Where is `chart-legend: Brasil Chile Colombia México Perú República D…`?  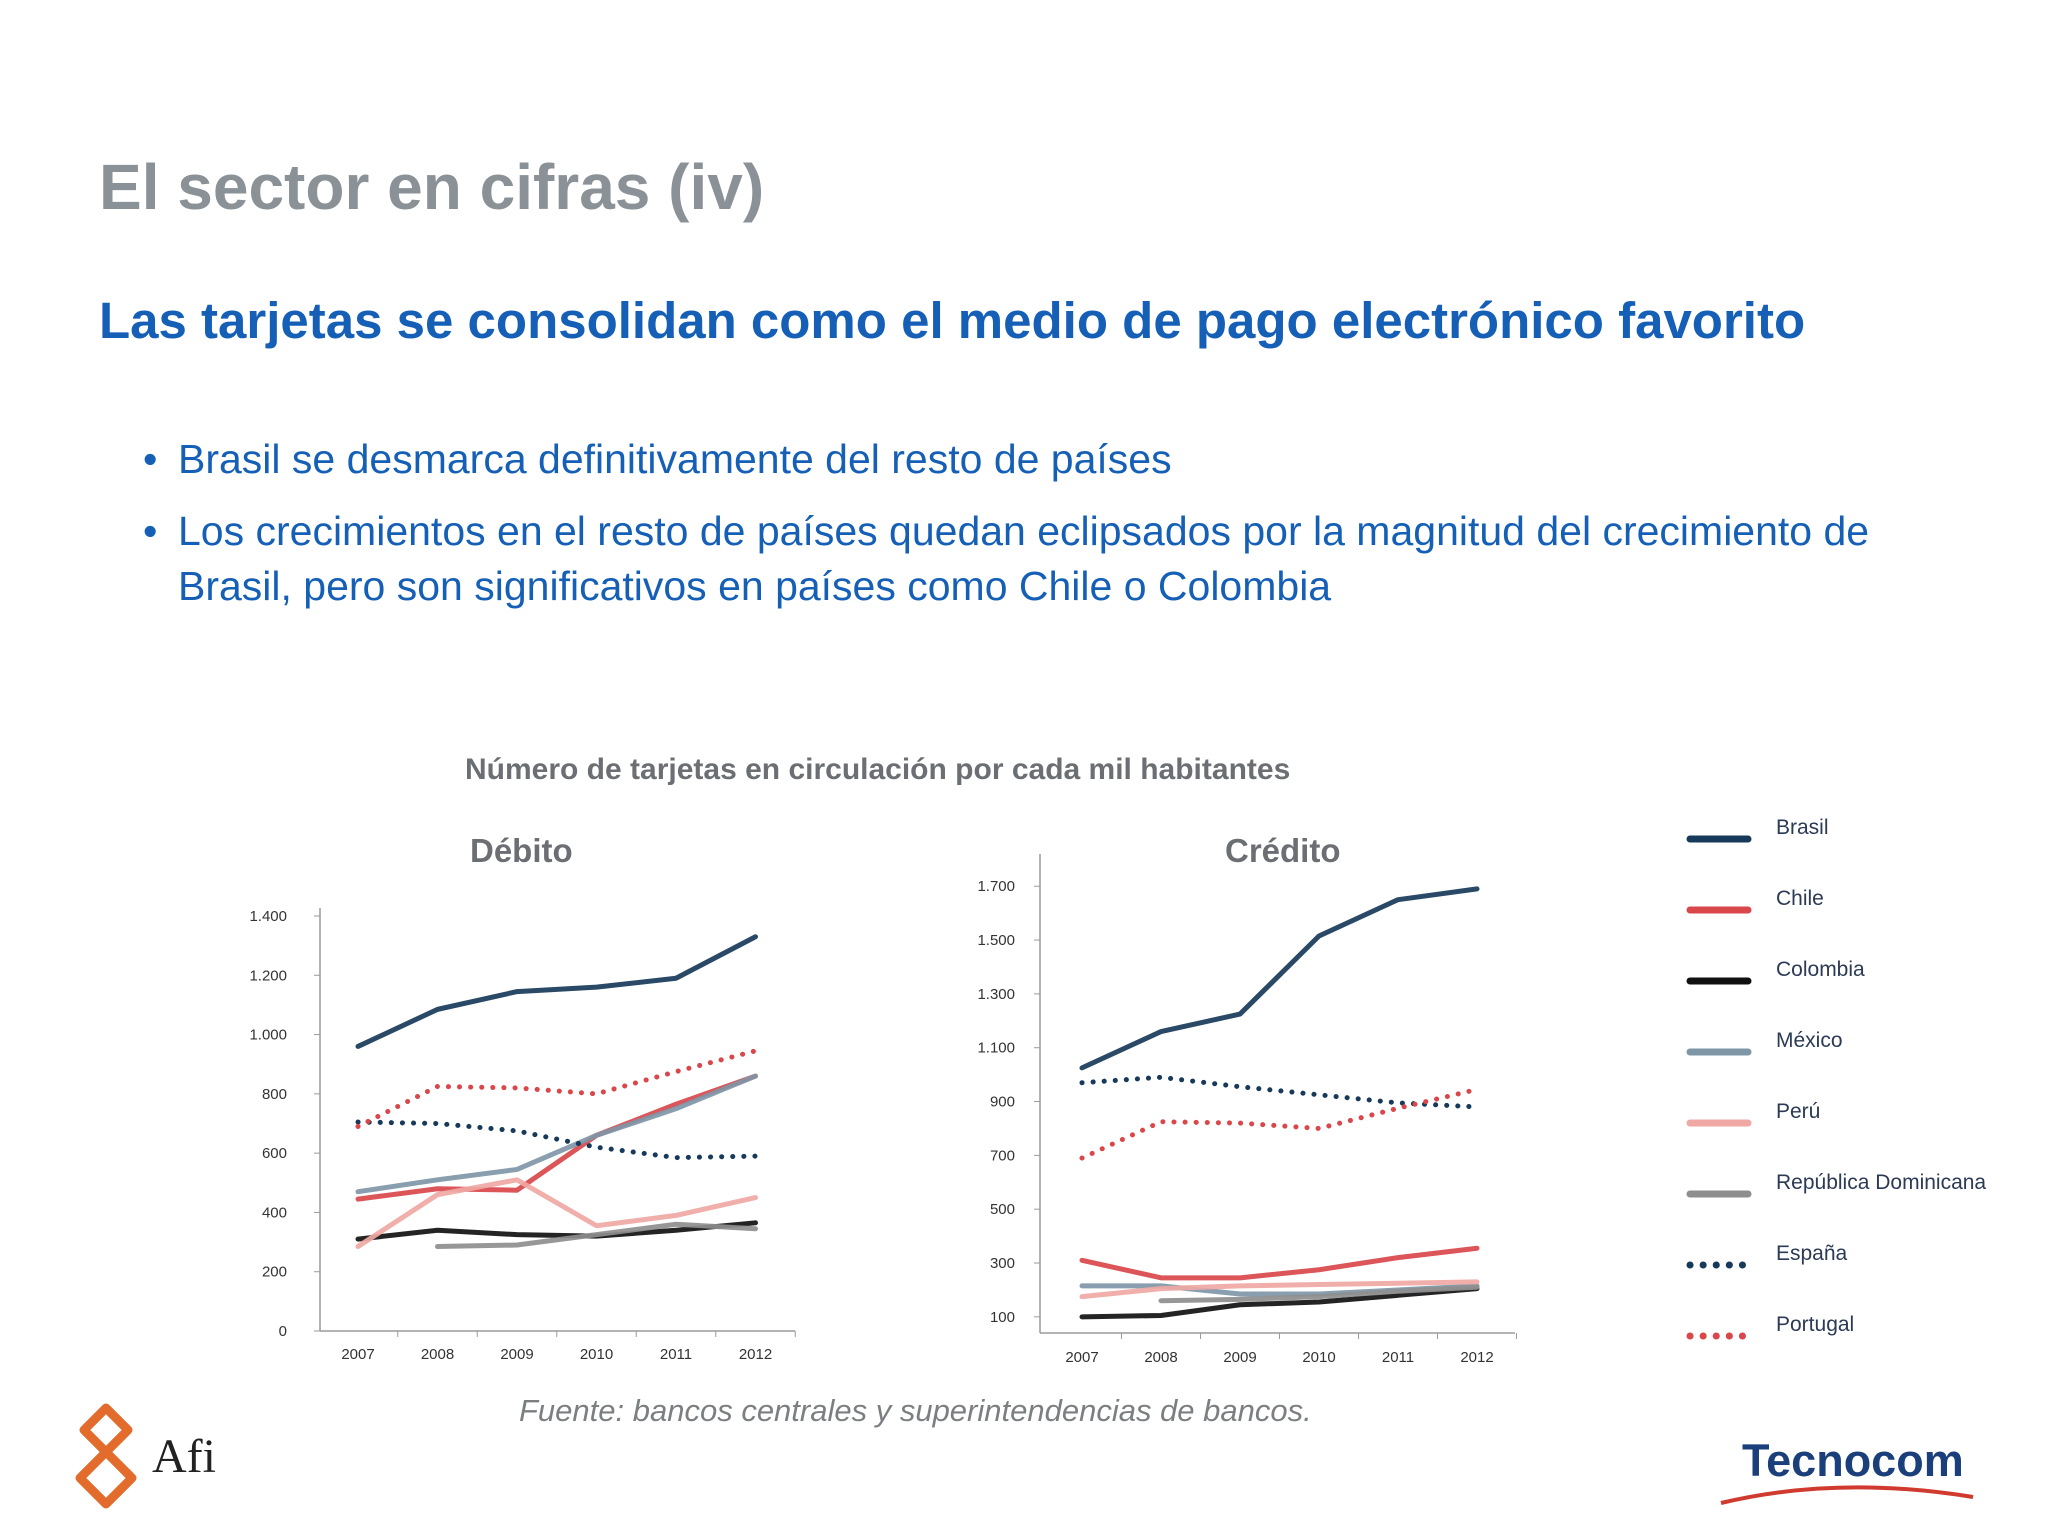 chart-legend: Brasil Chile Colombia México Perú República D… is located at coordinates (1836, 1078).